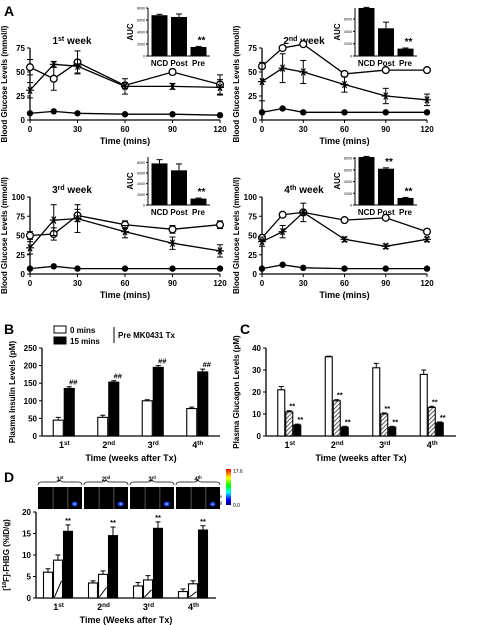  I want to click on inset-significance: **, so click(389, 162).